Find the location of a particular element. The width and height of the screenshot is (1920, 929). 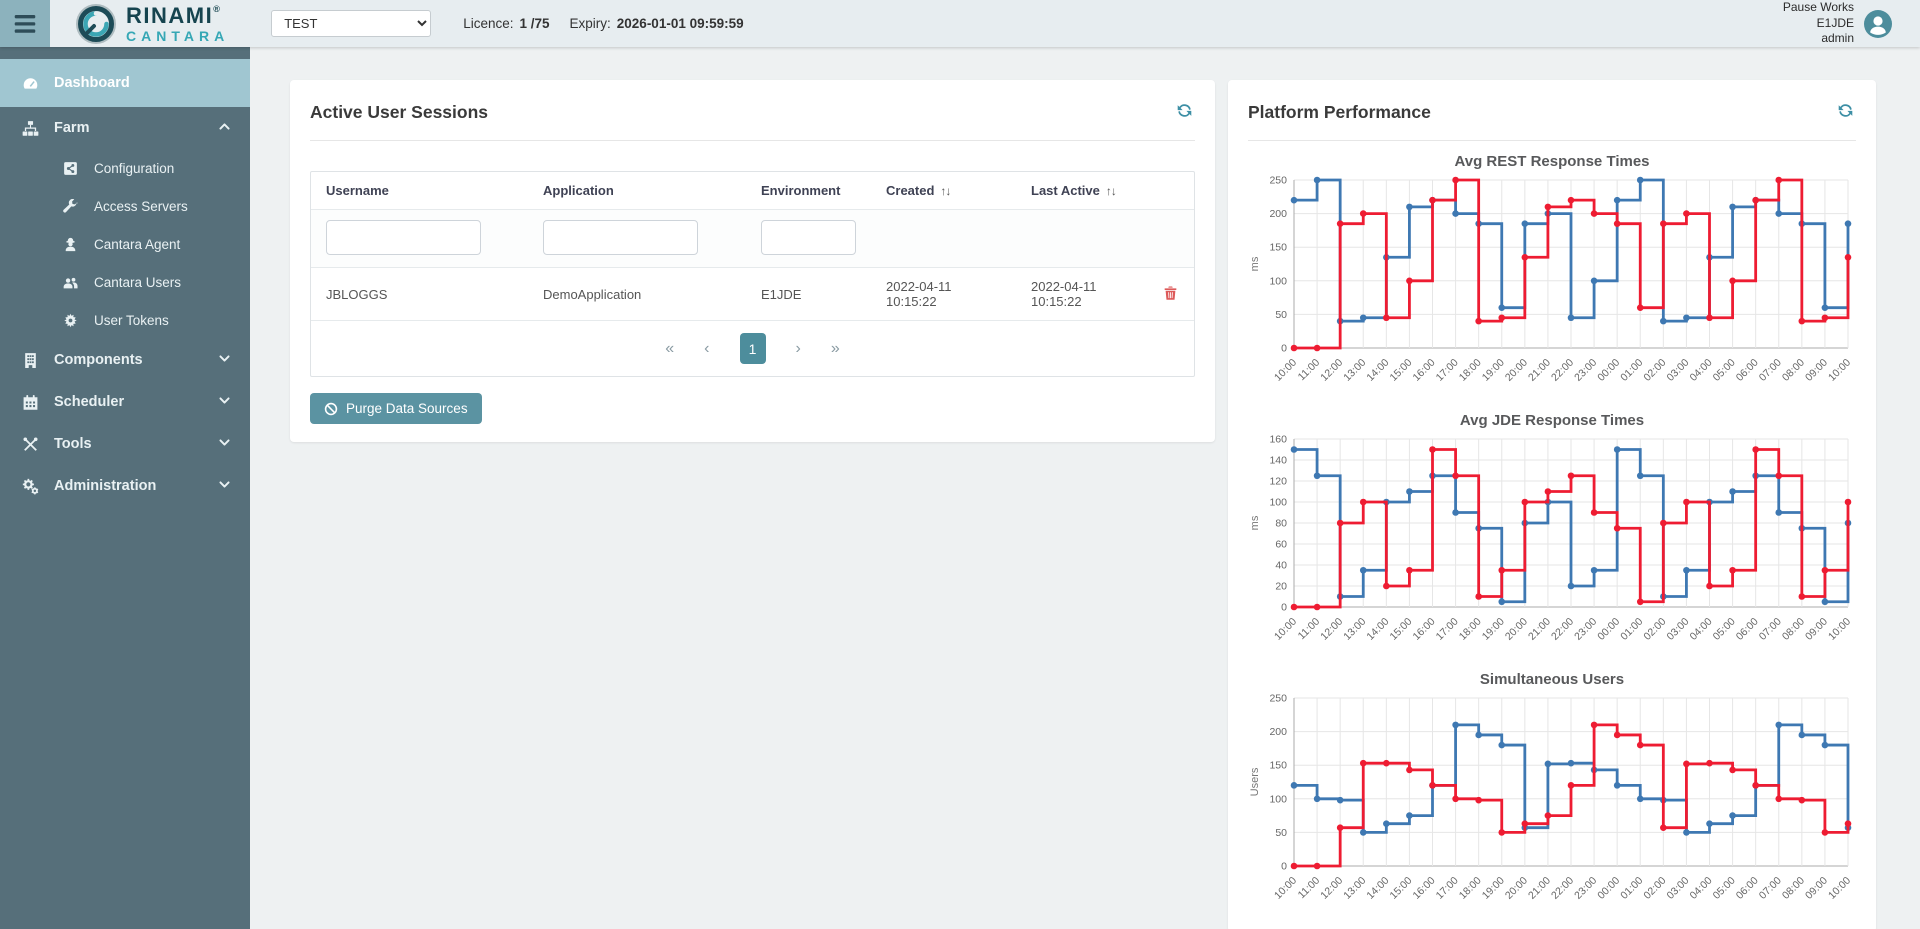

hamburger-icon is located at coordinates (25, 23).